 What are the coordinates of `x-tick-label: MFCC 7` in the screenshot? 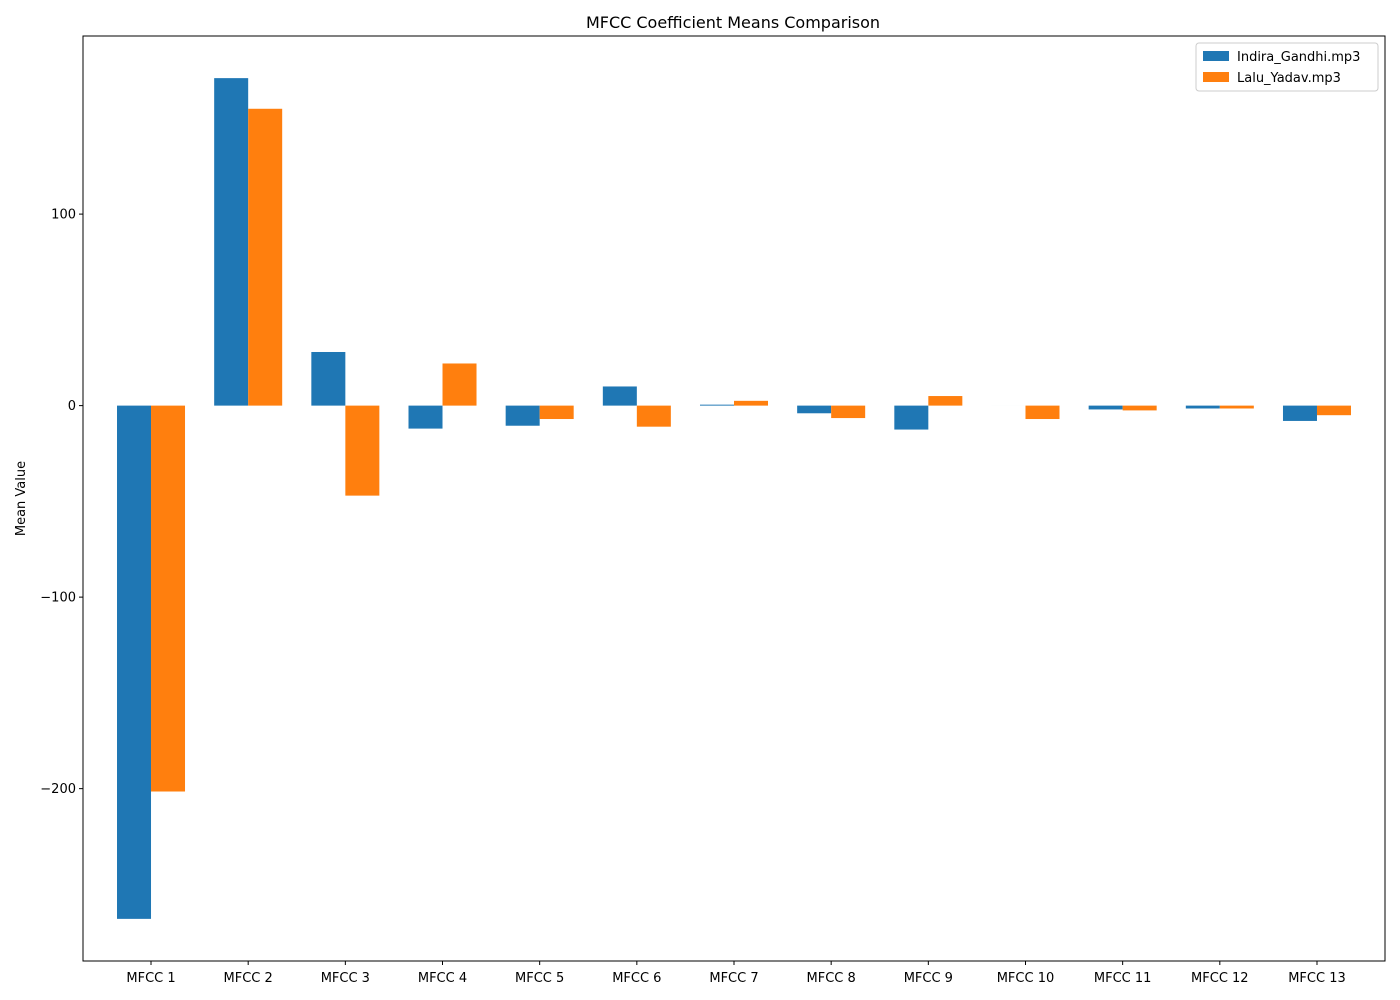 It's located at (733, 978).